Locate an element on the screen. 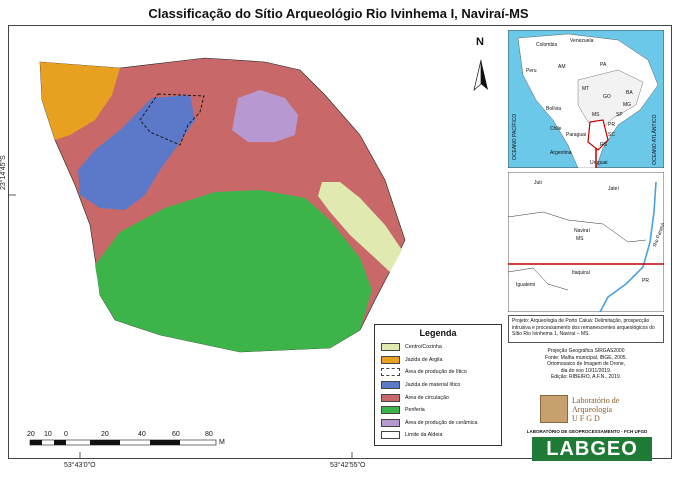  lab-arq-line: Laboratório de is located at coordinates (596, 400).